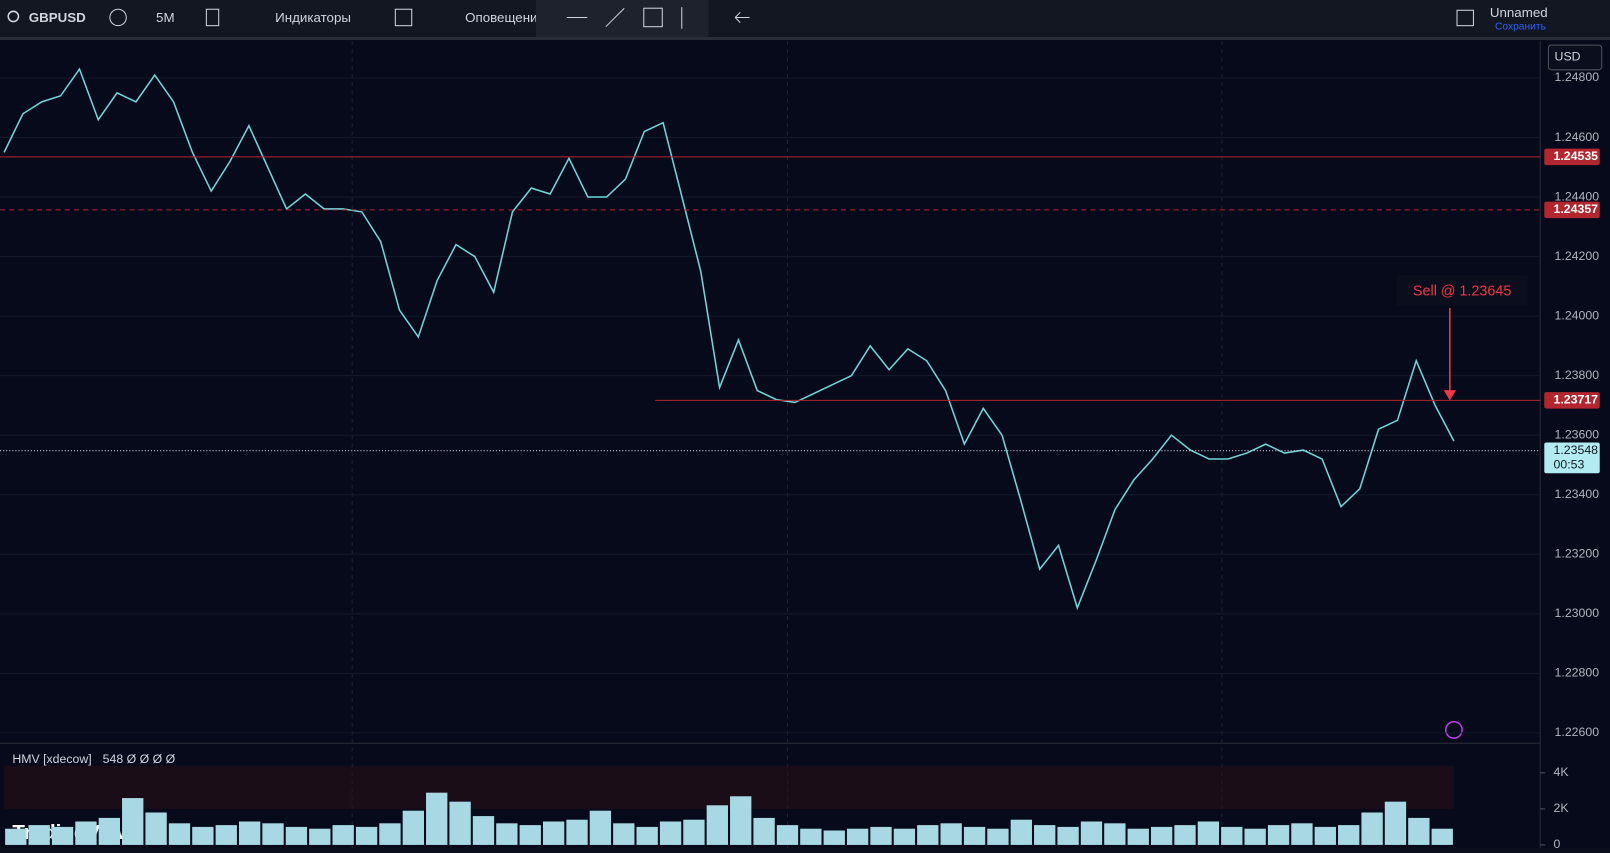  What do you see at coordinates (805, 38) in the screenshot?
I see `toolbar-border` at bounding box center [805, 38].